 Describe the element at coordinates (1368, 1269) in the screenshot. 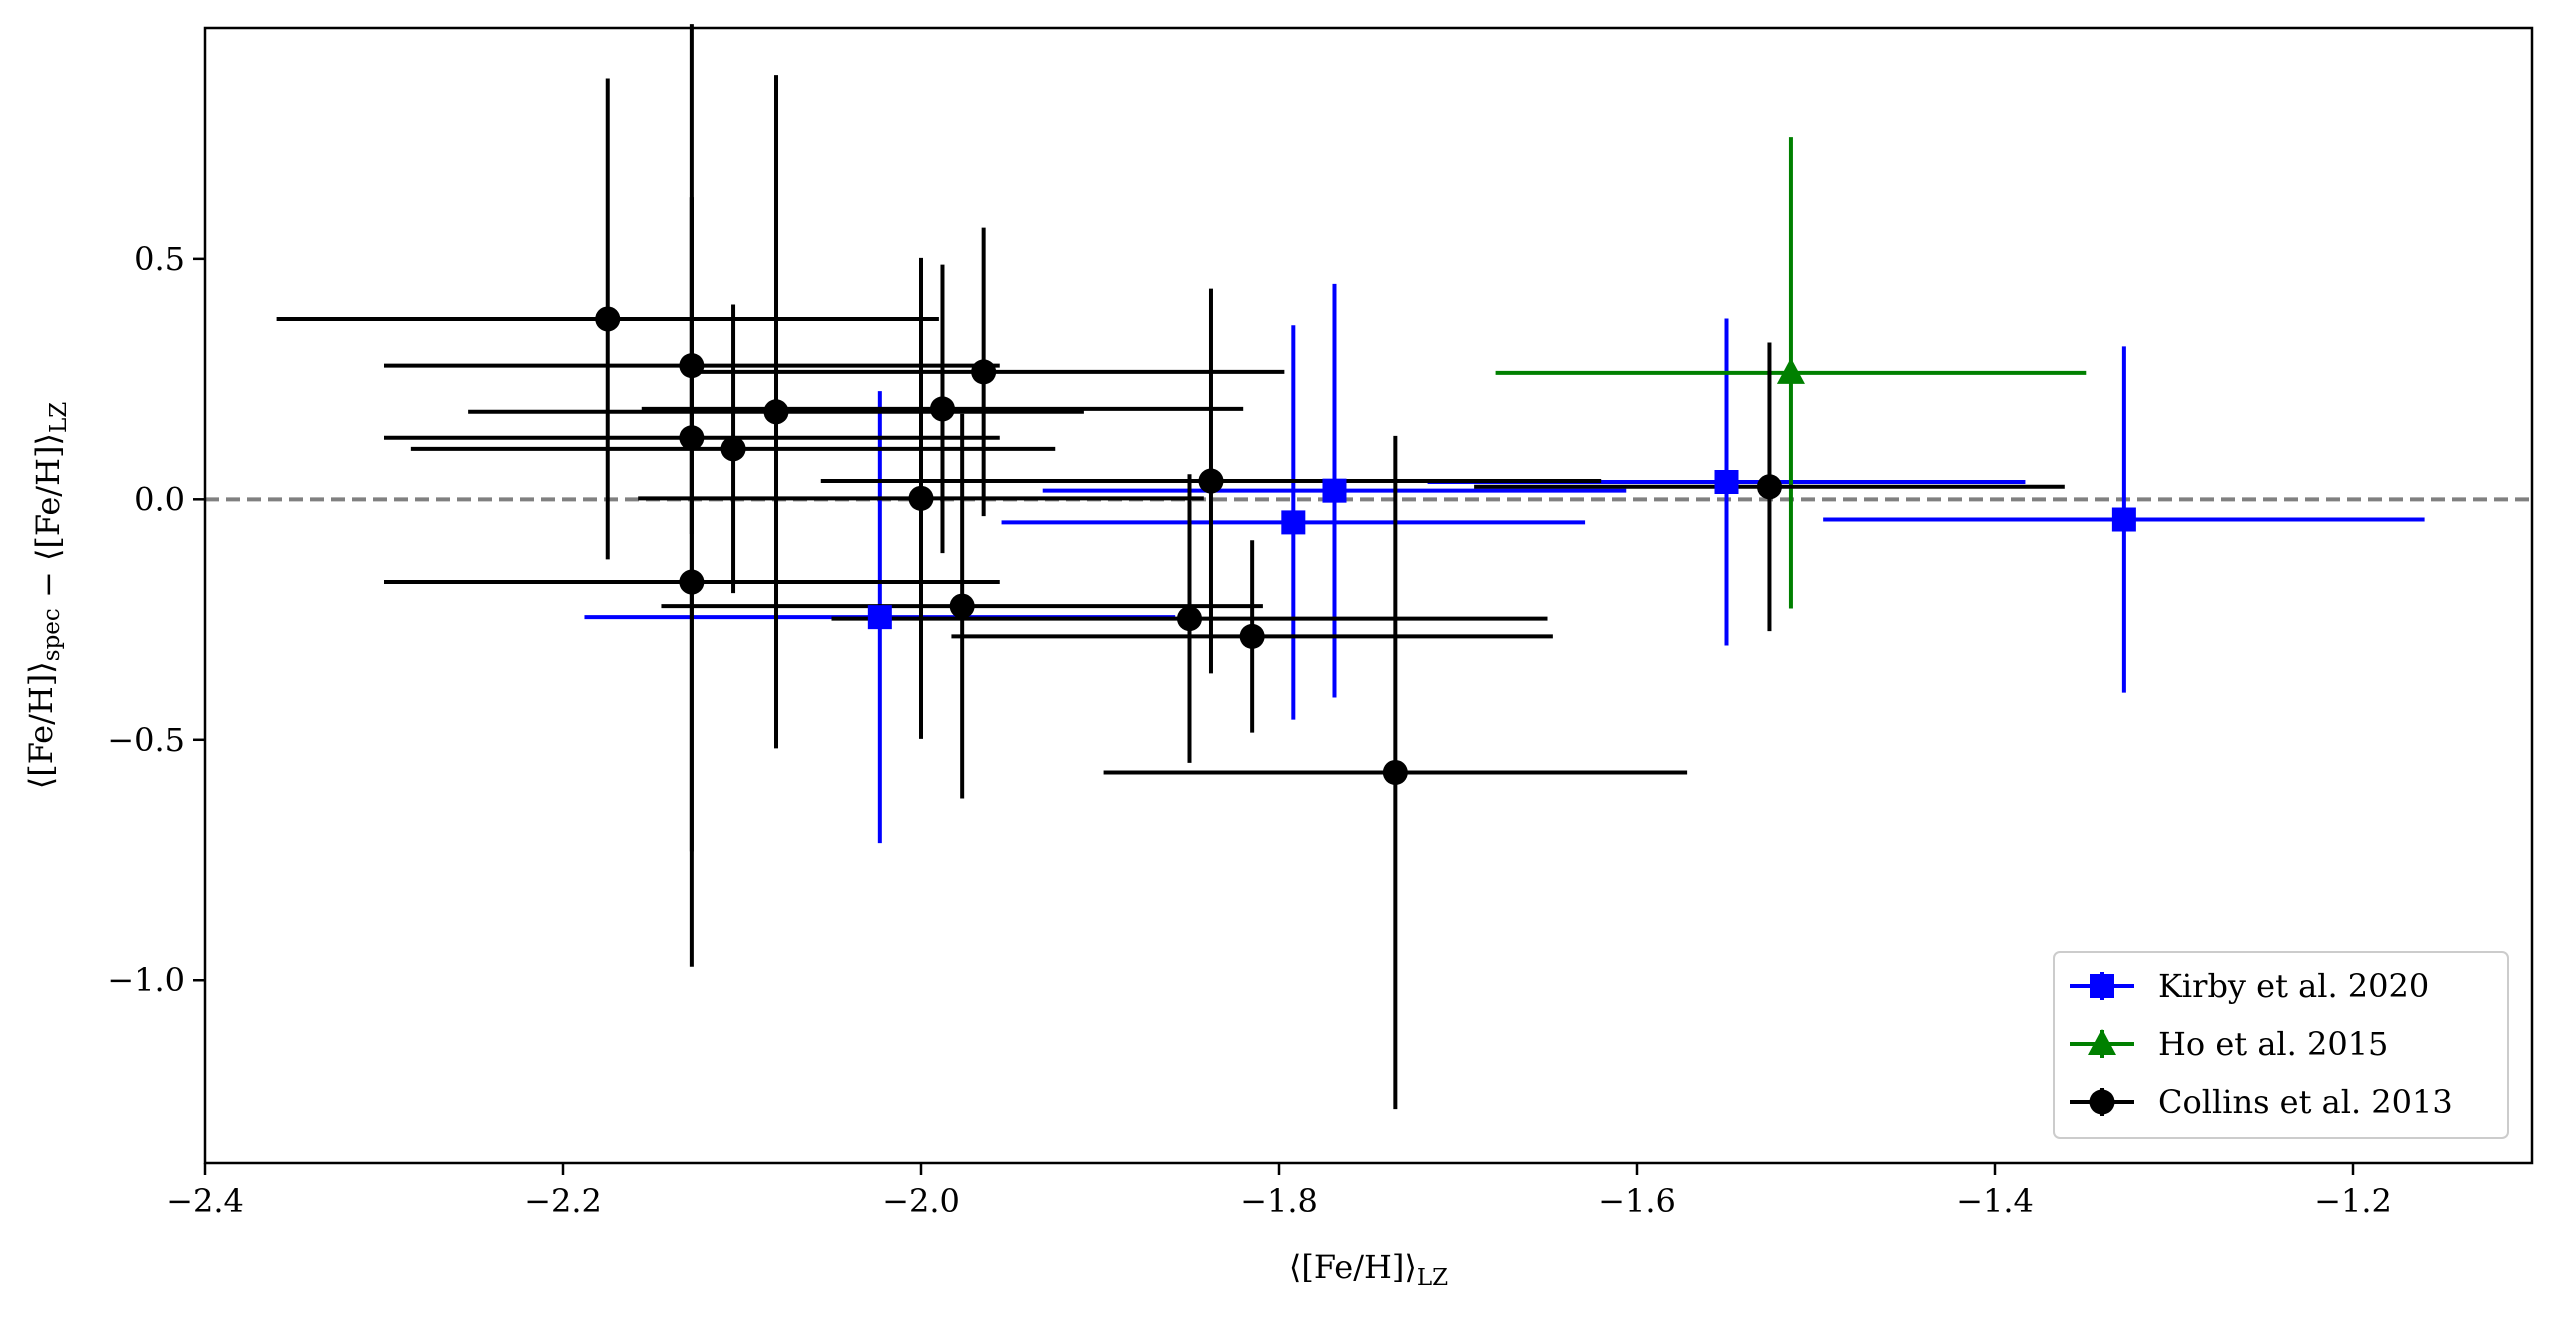

I see `x-axis-label: ⟨[Fe/H]⟩LZ` at that location.